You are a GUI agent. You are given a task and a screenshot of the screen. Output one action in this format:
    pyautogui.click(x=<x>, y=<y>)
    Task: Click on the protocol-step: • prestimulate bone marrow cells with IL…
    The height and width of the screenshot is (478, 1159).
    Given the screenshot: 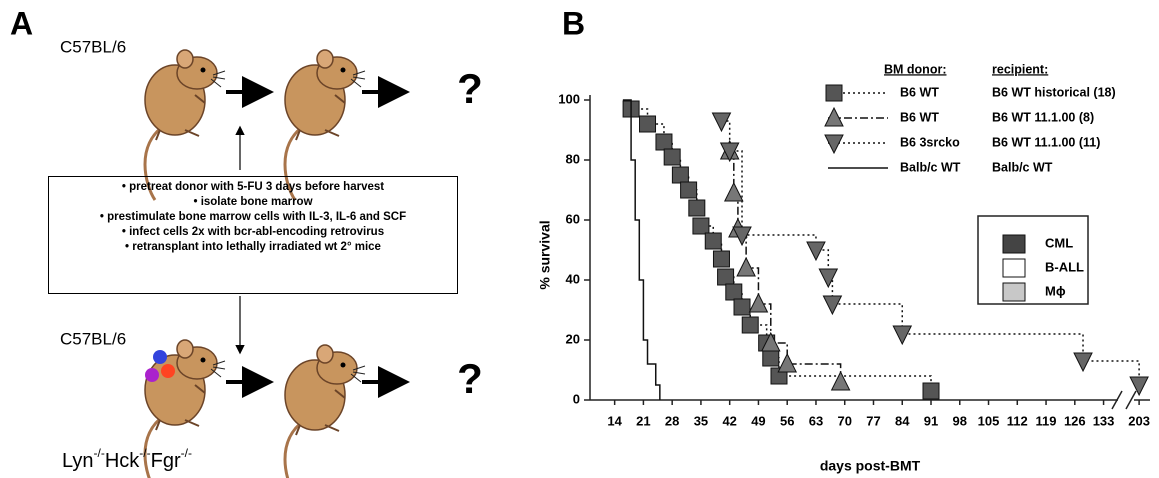 What is the action you would take?
    pyautogui.click(x=253, y=217)
    